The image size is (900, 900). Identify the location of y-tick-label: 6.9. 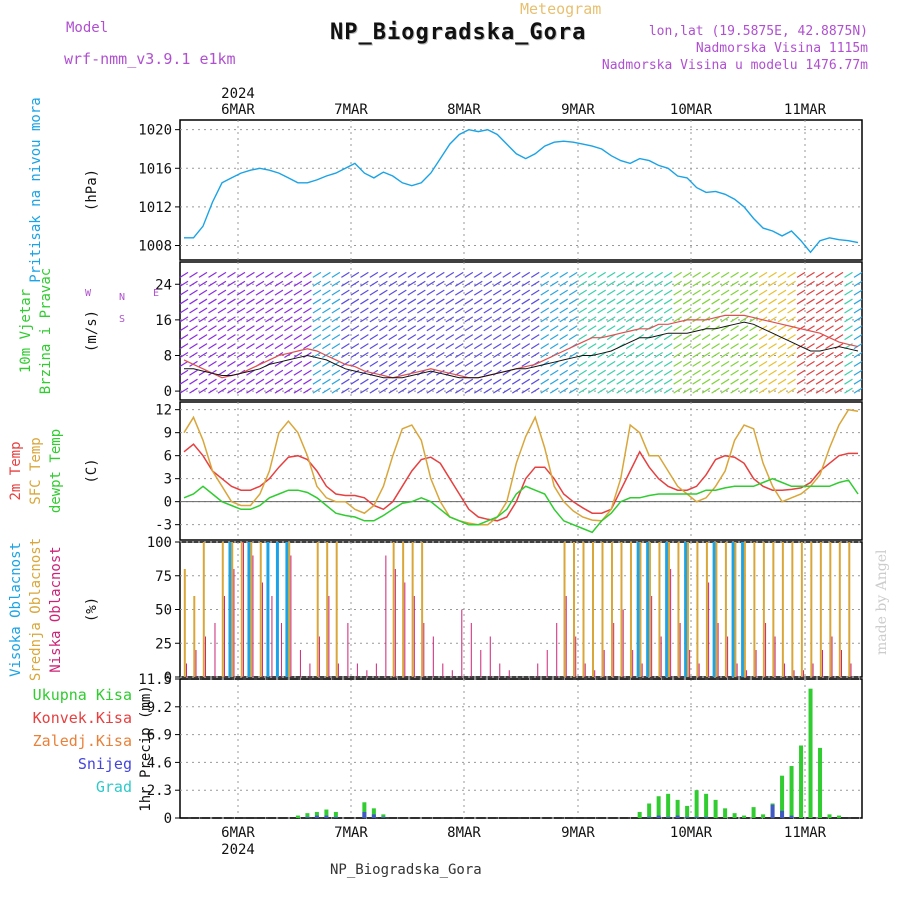
(159, 736).